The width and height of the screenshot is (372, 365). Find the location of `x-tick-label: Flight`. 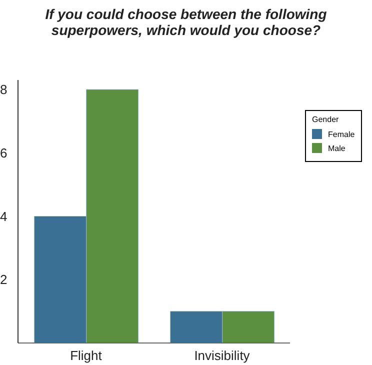

x-tick-label: Flight is located at coordinates (86, 356).